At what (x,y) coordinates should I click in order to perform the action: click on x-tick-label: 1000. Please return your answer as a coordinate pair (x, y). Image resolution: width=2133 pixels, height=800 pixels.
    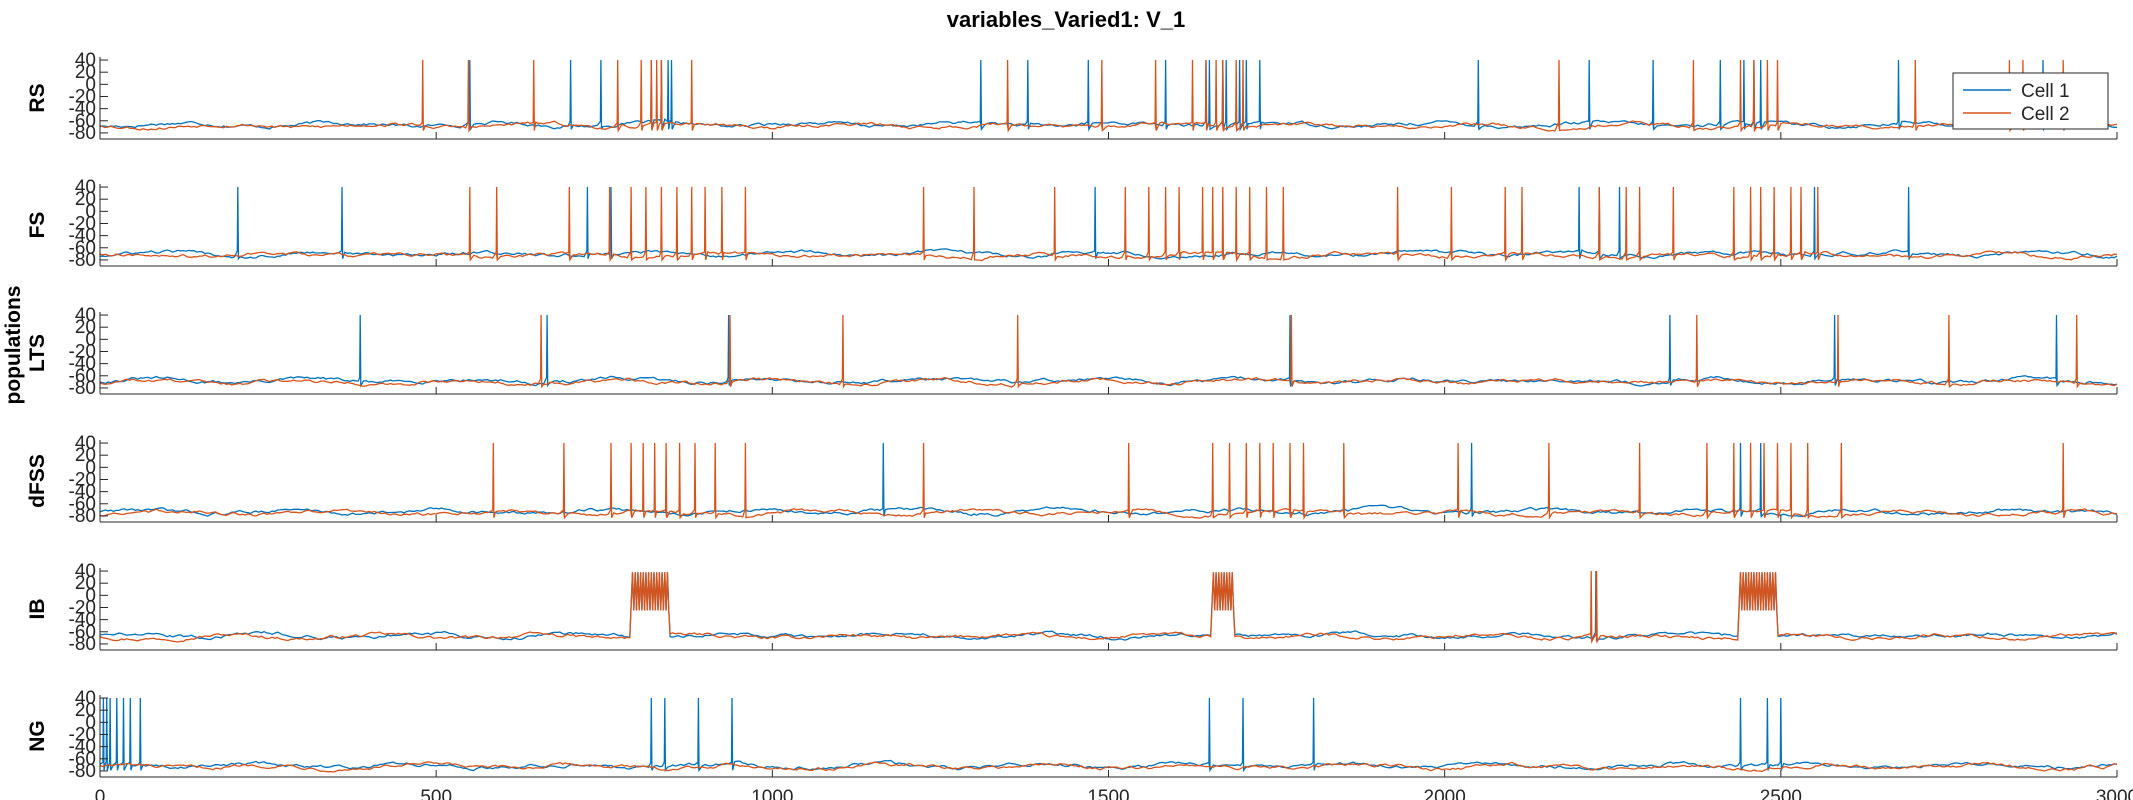
    Looking at the image, I should click on (772, 793).